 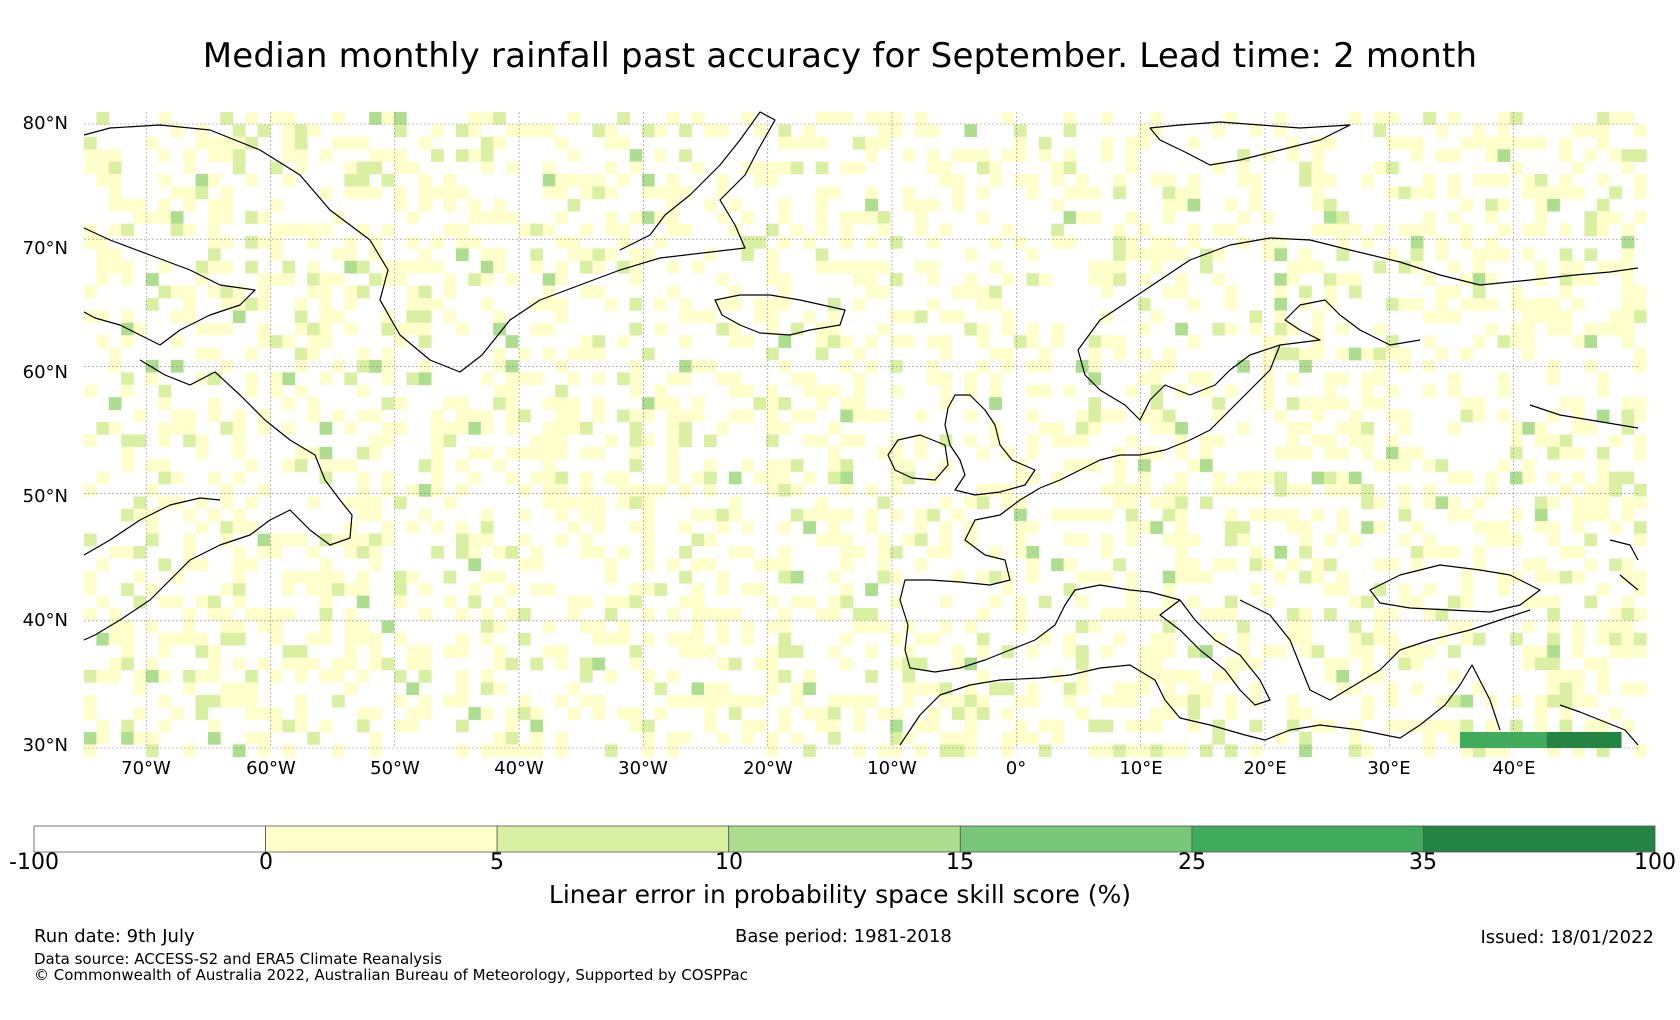 I want to click on lat-label-40n: 40°N, so click(x=45, y=620).